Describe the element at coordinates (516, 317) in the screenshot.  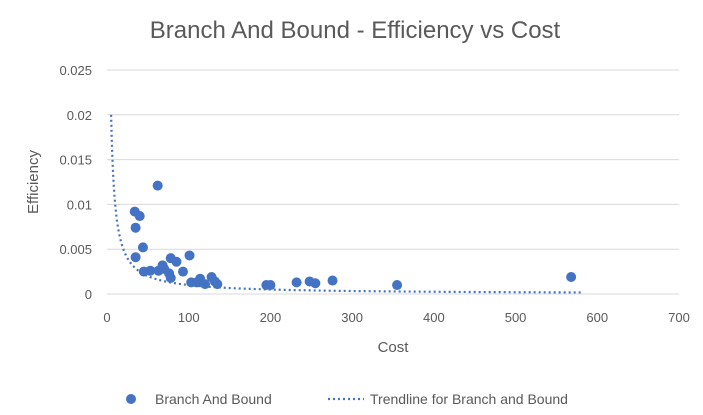
I see `x-tick-label: 500` at that location.